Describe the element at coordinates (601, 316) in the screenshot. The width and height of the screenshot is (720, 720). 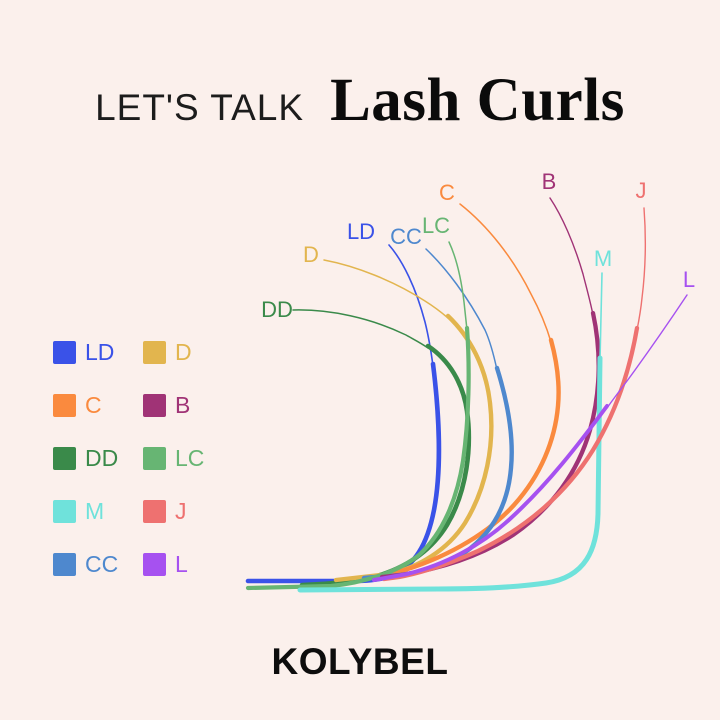
I see `curve-M-tip` at that location.